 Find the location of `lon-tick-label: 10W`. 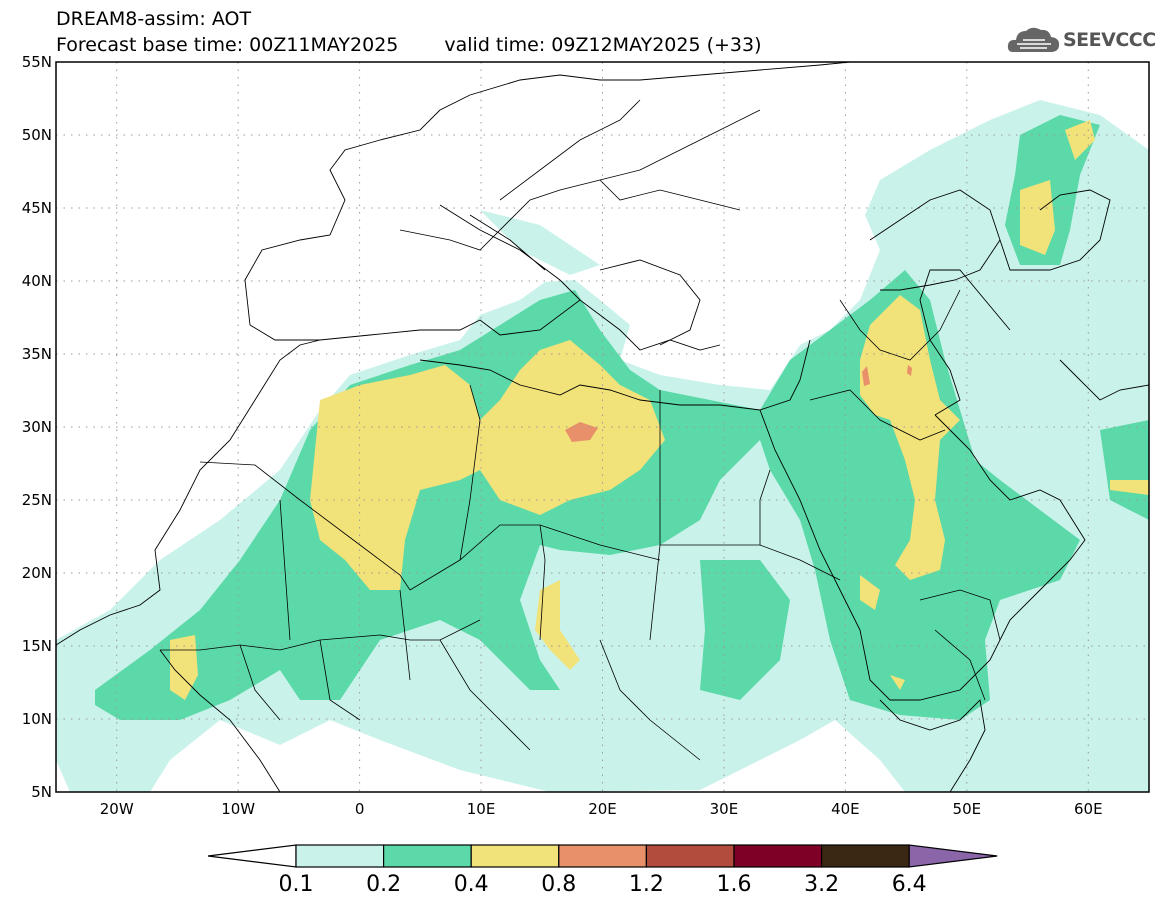

lon-tick-label: 10W is located at coordinates (238, 809).